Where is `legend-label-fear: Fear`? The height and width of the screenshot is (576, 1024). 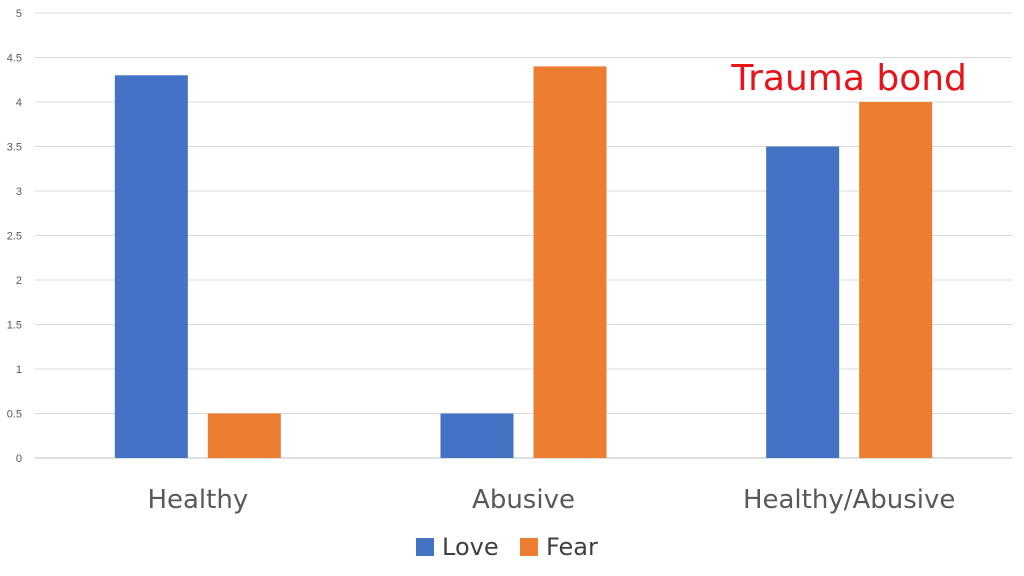
legend-label-fear: Fear is located at coordinates (572, 547).